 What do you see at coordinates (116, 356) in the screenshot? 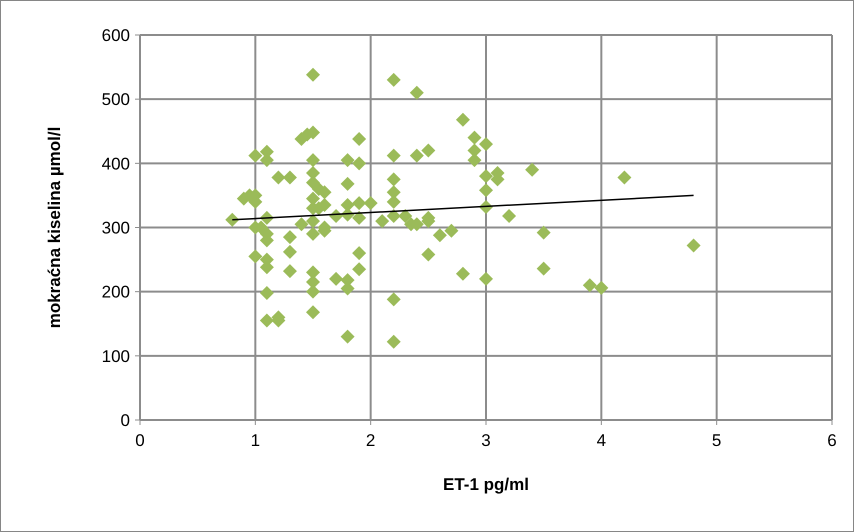
I see `y-tick-label: 100` at bounding box center [116, 356].